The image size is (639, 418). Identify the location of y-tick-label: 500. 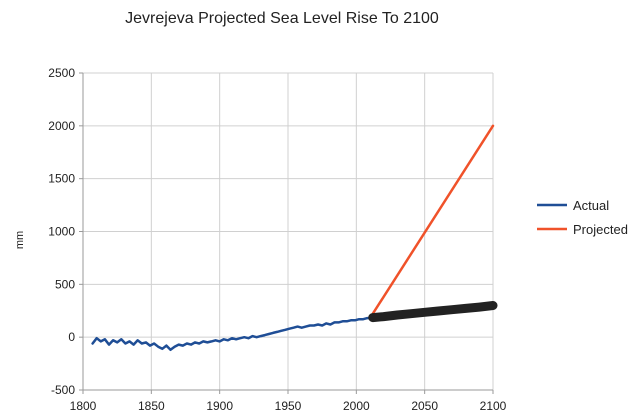
(65, 284).